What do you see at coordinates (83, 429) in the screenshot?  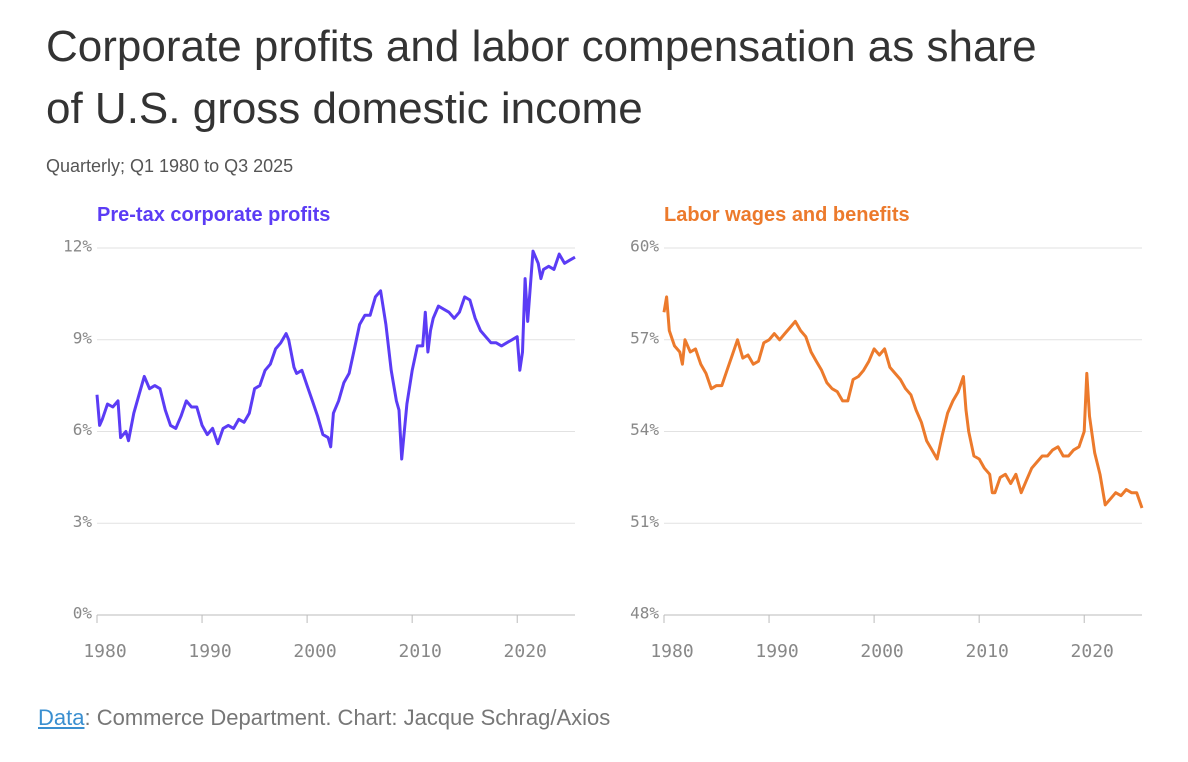 I see `y-tick-label: 6%` at bounding box center [83, 429].